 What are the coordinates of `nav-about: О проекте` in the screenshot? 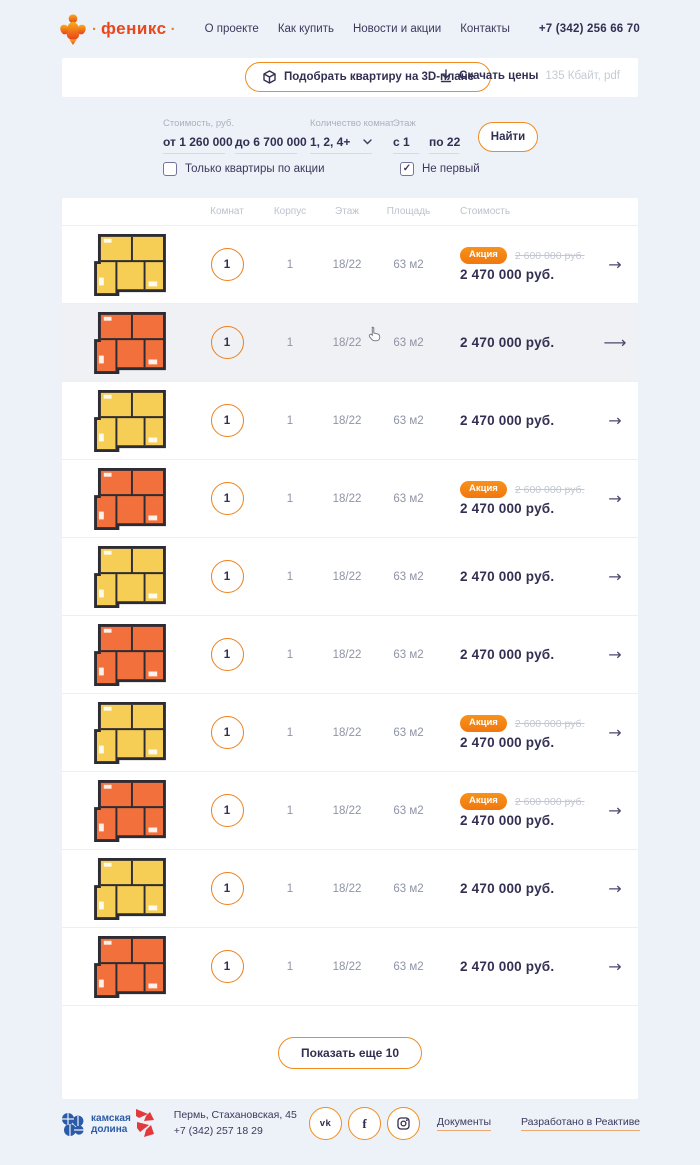 It's located at (231, 29).